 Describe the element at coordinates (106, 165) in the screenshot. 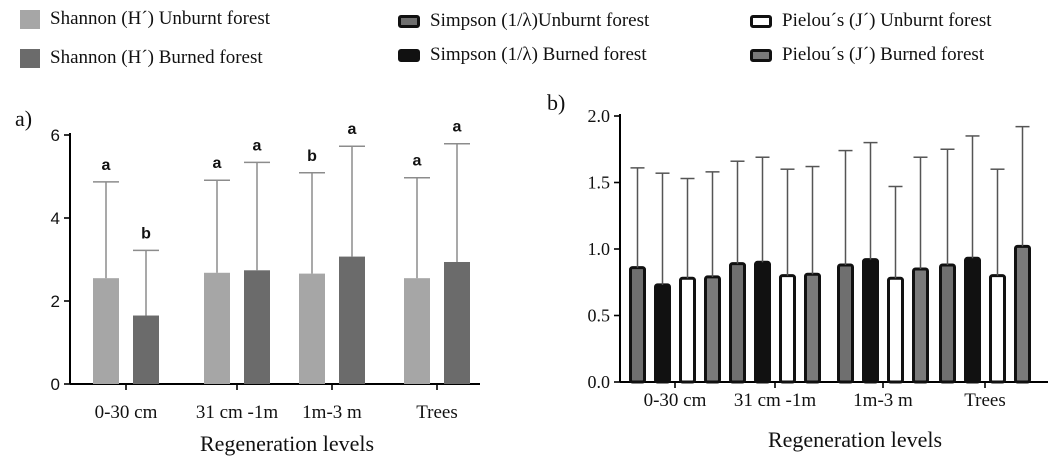

I see `significance-label-a-series0-0: a` at that location.